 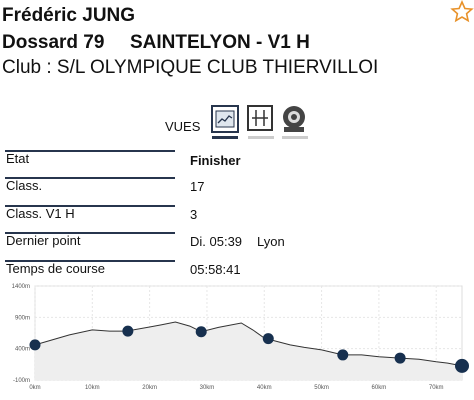 I want to click on row-label: Etat, so click(x=18, y=158).